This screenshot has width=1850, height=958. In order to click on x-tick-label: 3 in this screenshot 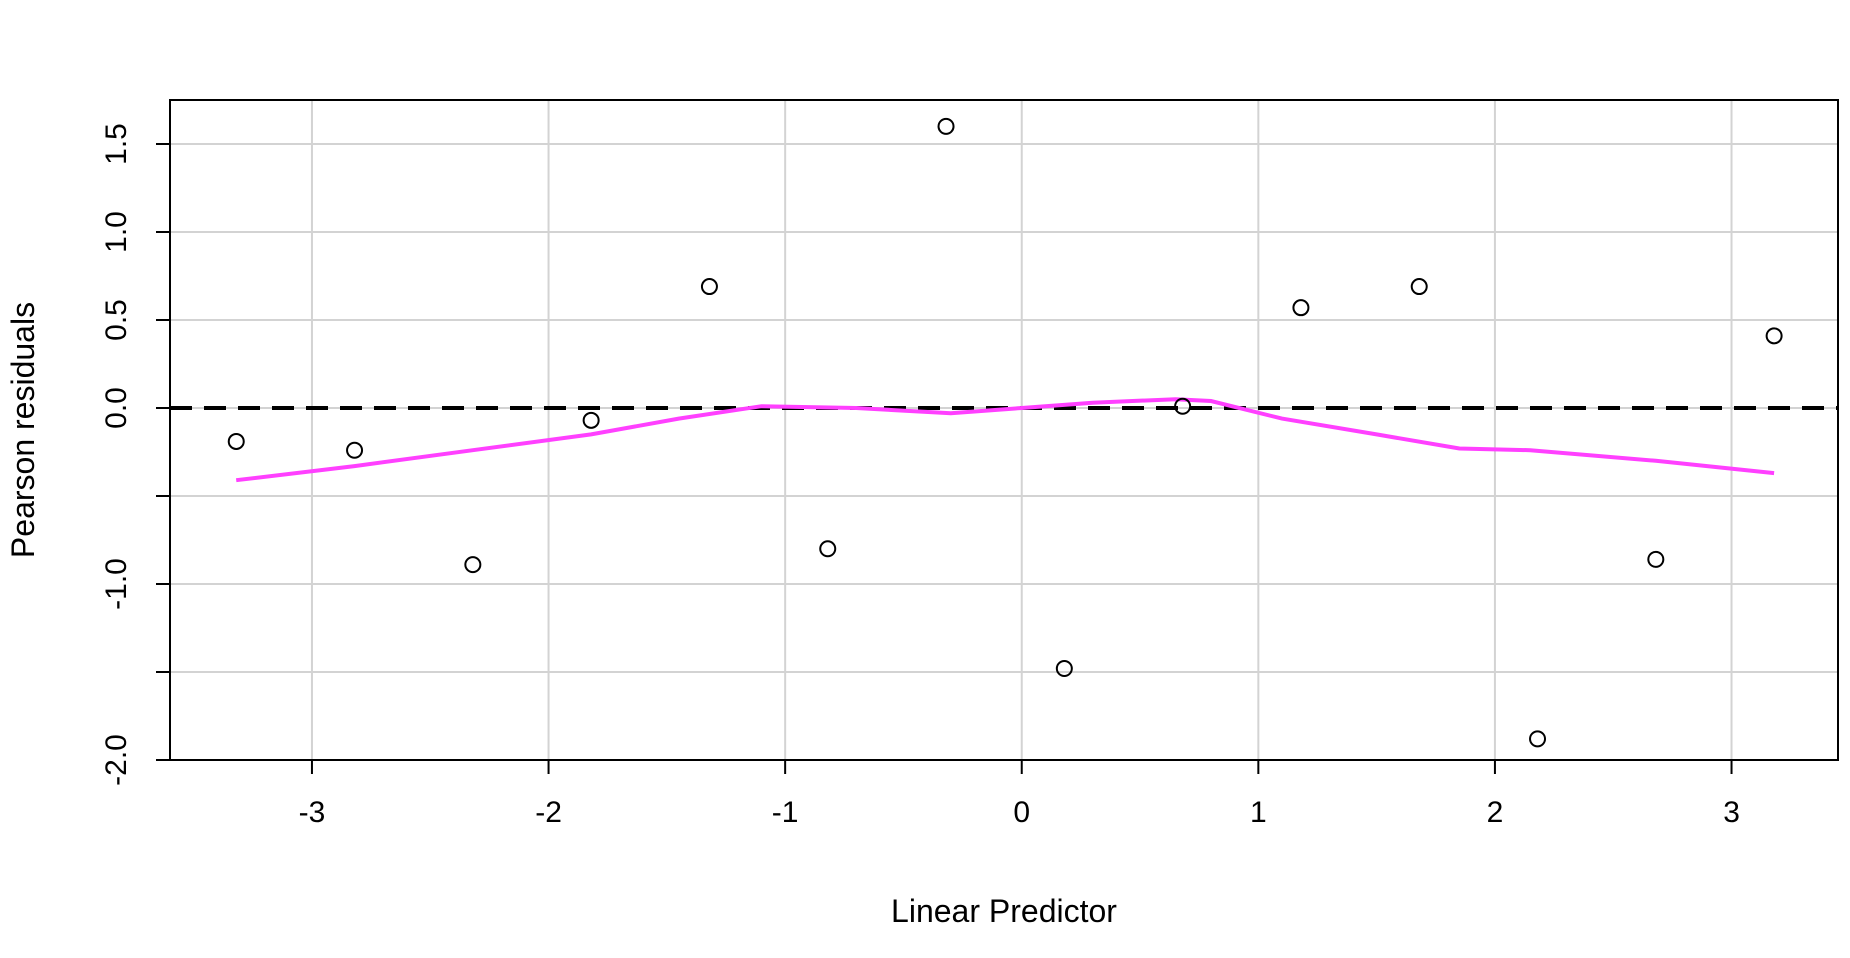, I will do `click(1731, 812)`.